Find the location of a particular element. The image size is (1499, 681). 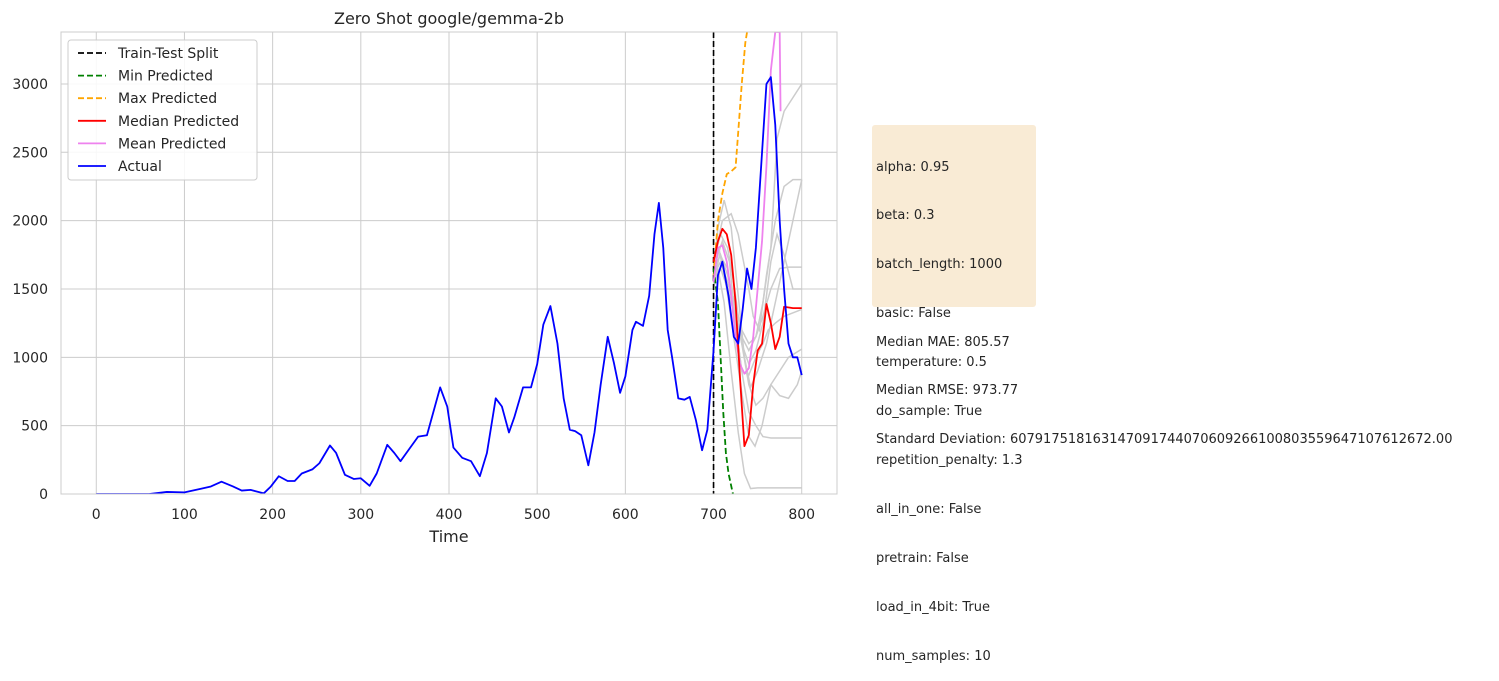

x-axis-title: Time is located at coordinates (448, 536).